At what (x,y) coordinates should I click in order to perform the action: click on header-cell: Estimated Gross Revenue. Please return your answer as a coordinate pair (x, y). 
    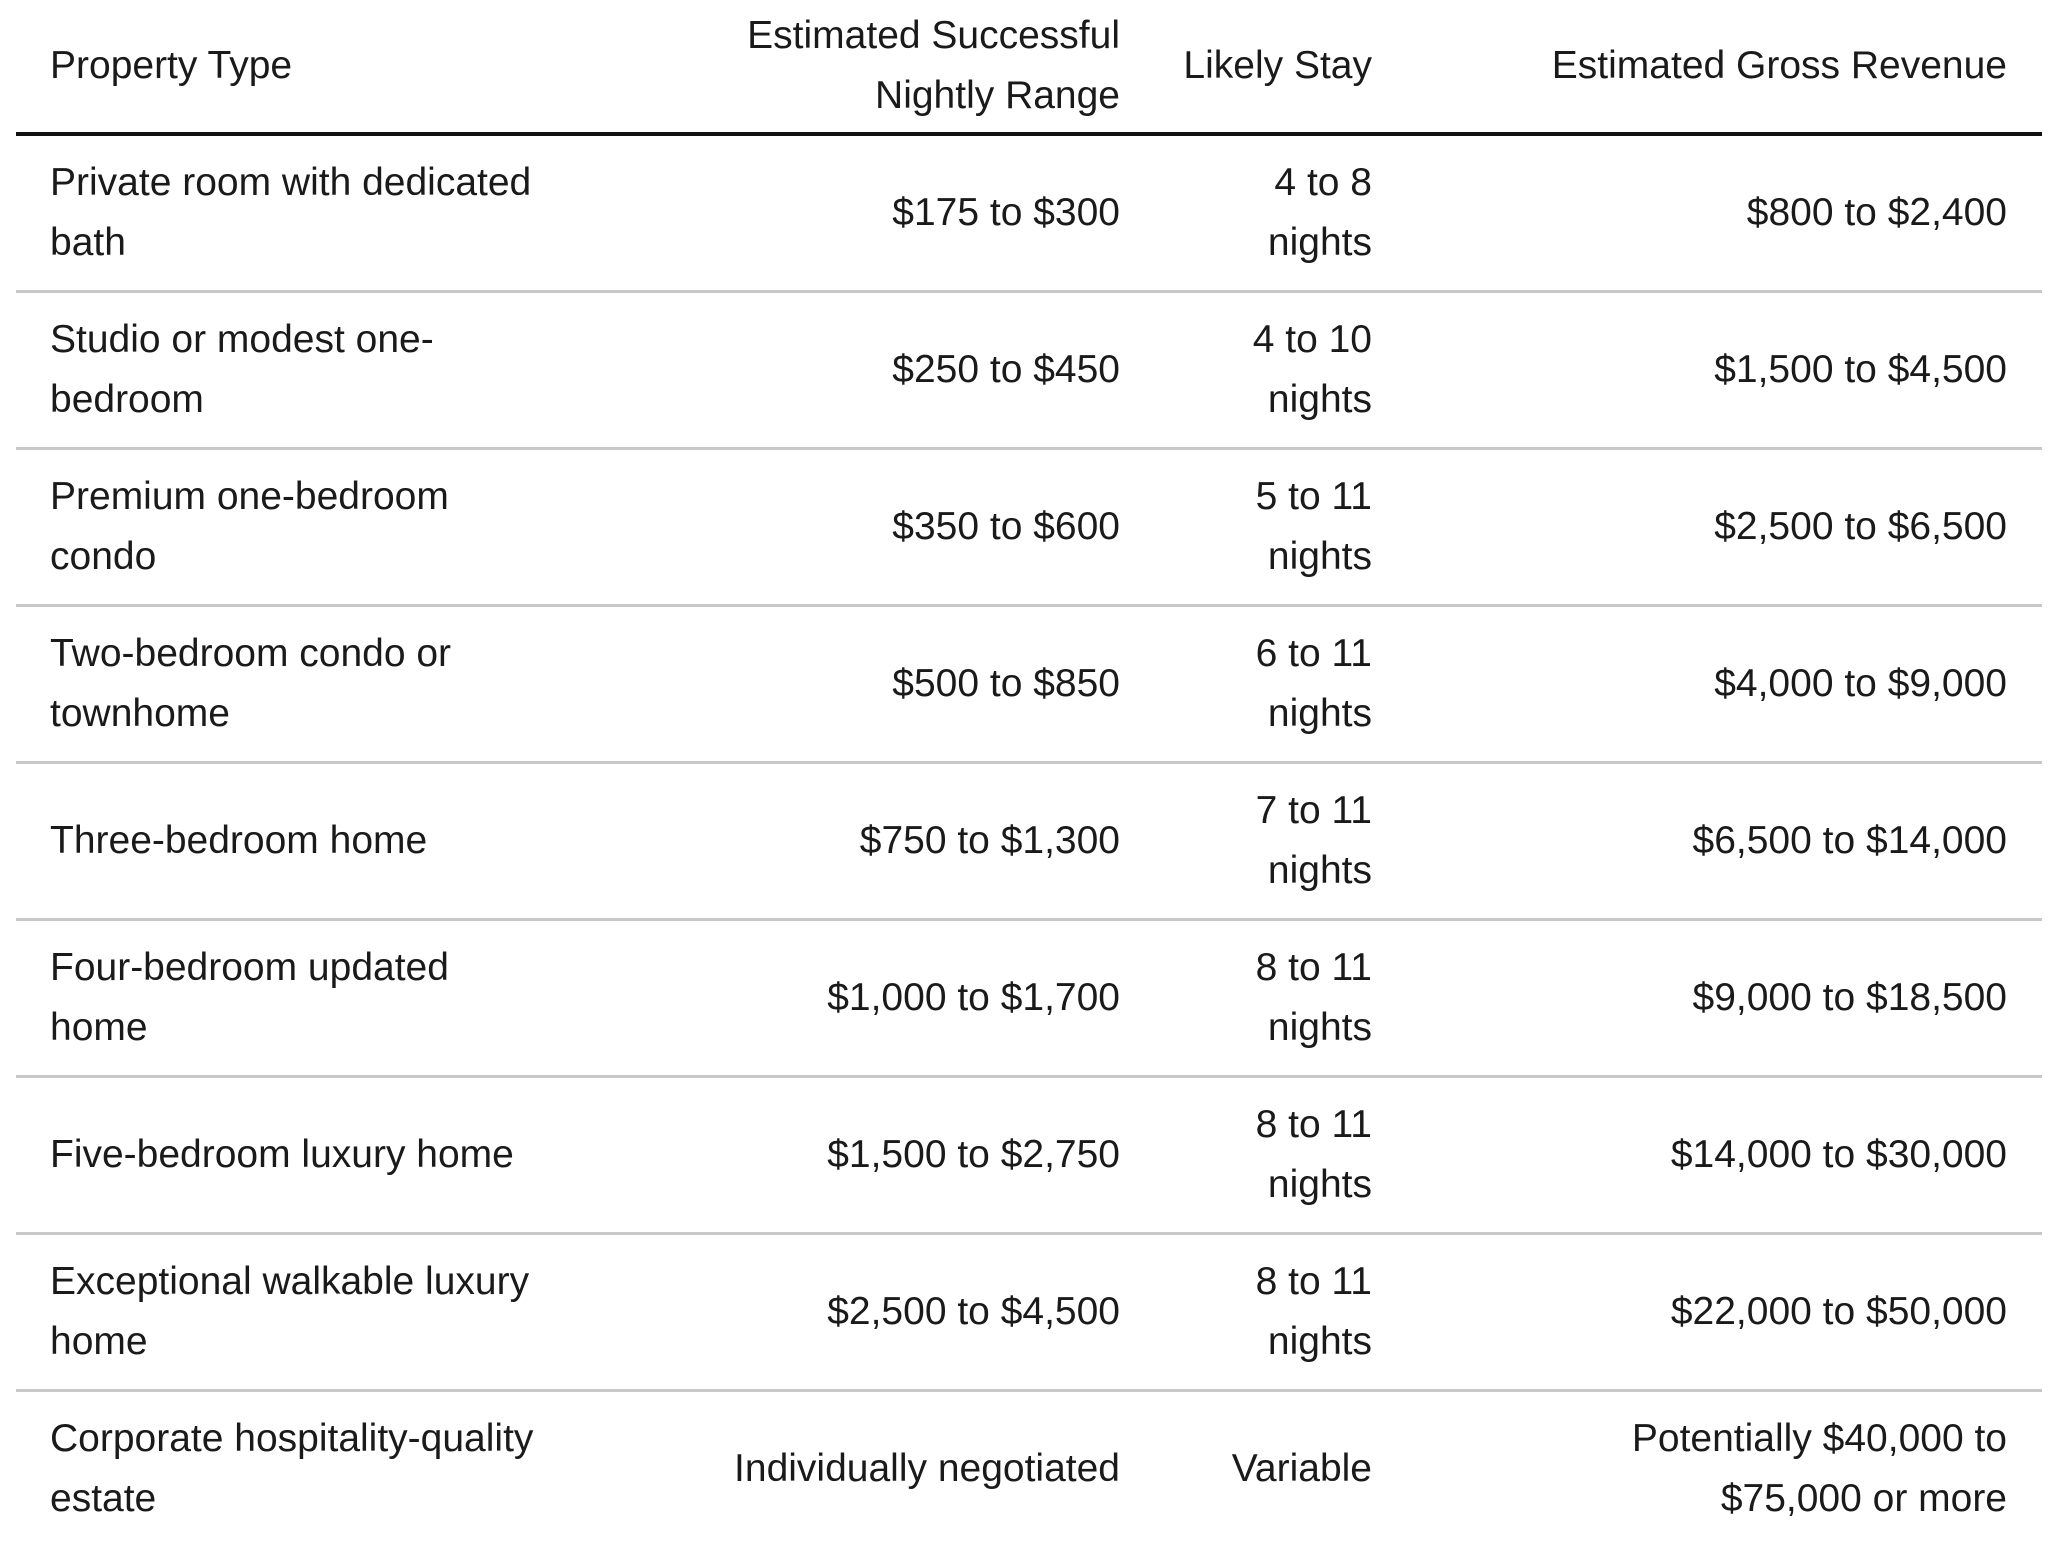
    Looking at the image, I should click on (1724, 68).